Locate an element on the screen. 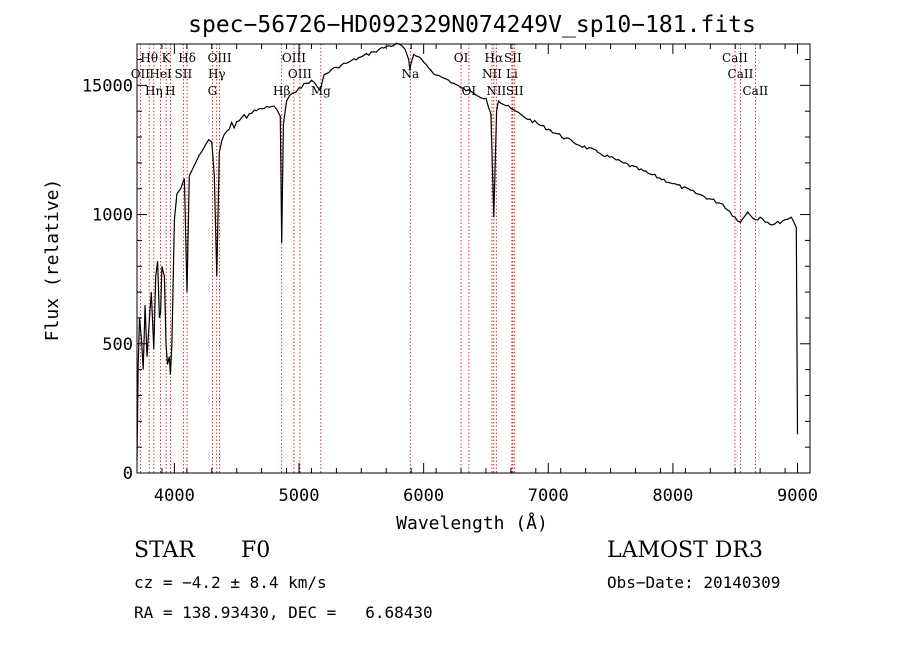 This screenshot has width=900, height=649. line-marker-label-21: SII is located at coordinates (513, 58).